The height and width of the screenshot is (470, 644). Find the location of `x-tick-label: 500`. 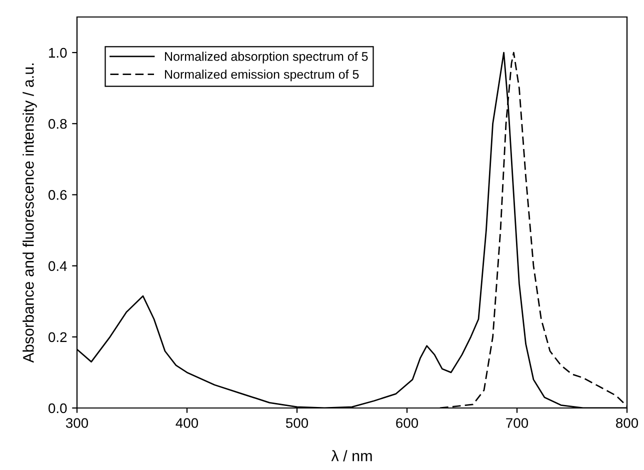

x-tick-label: 500 is located at coordinates (297, 423).